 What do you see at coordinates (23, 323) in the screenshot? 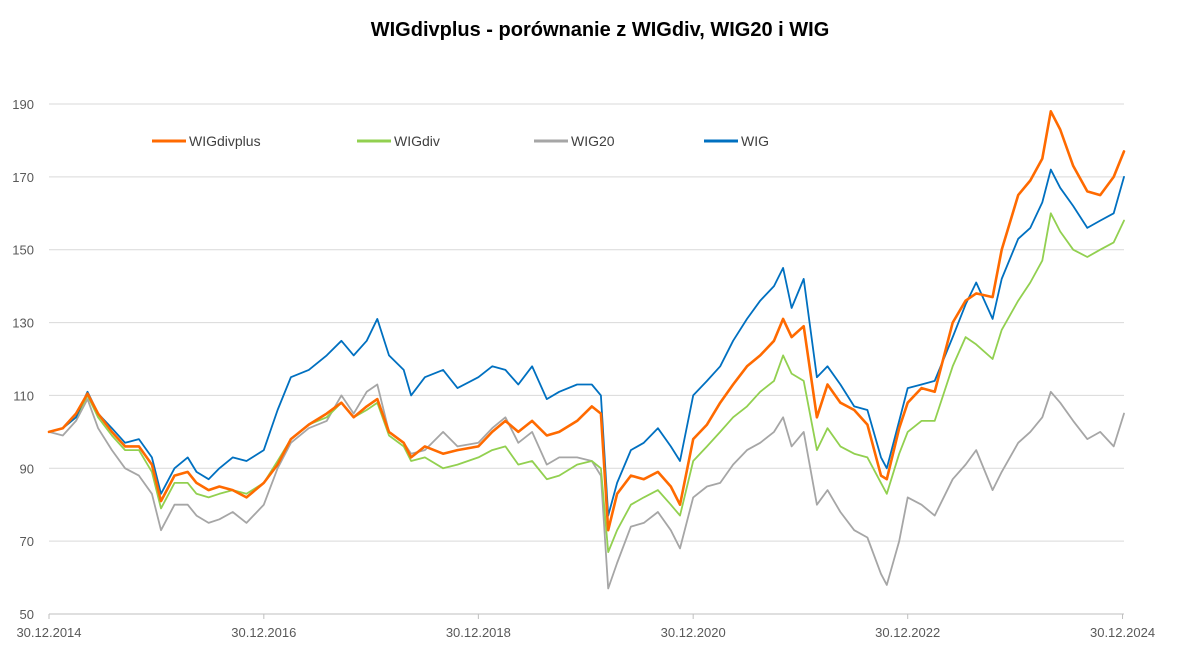
I see `y-tick-label: 130` at bounding box center [23, 323].